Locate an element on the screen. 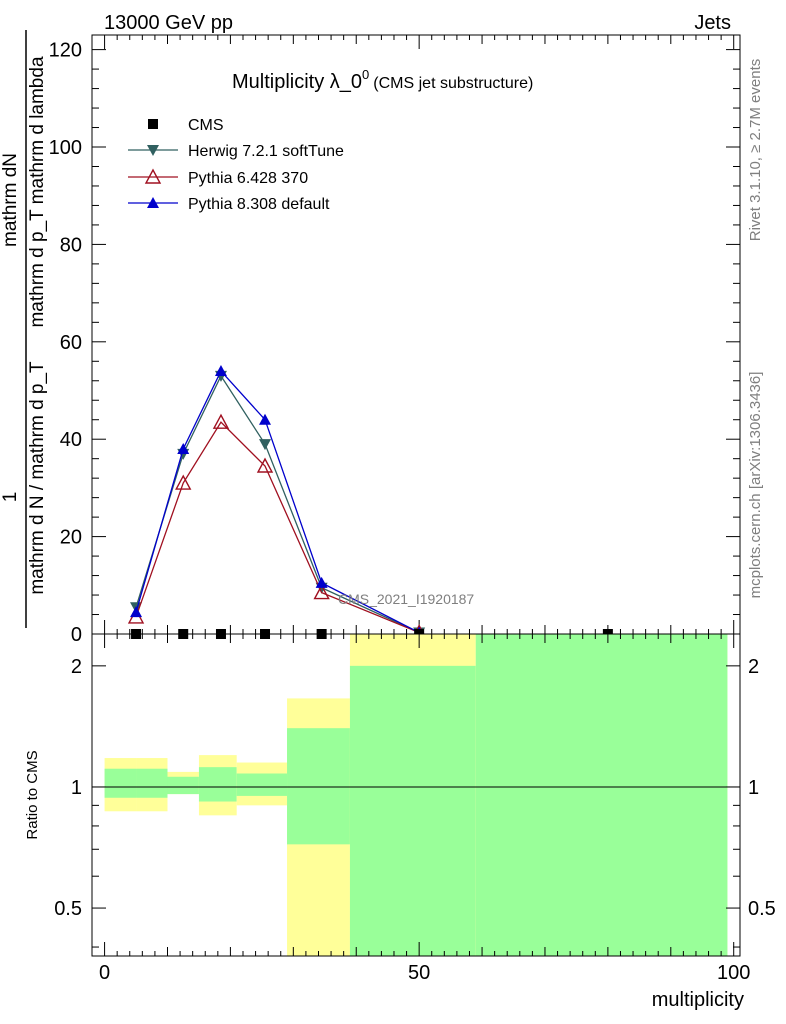 The height and width of the screenshot is (1024, 786). ylabel-den: mathrm d N / mathrm d p_T is located at coordinates (37, 478).